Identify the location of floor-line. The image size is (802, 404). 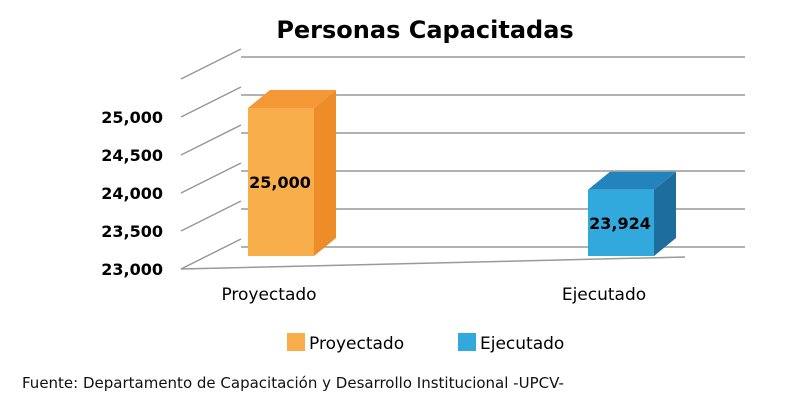
(433, 263).